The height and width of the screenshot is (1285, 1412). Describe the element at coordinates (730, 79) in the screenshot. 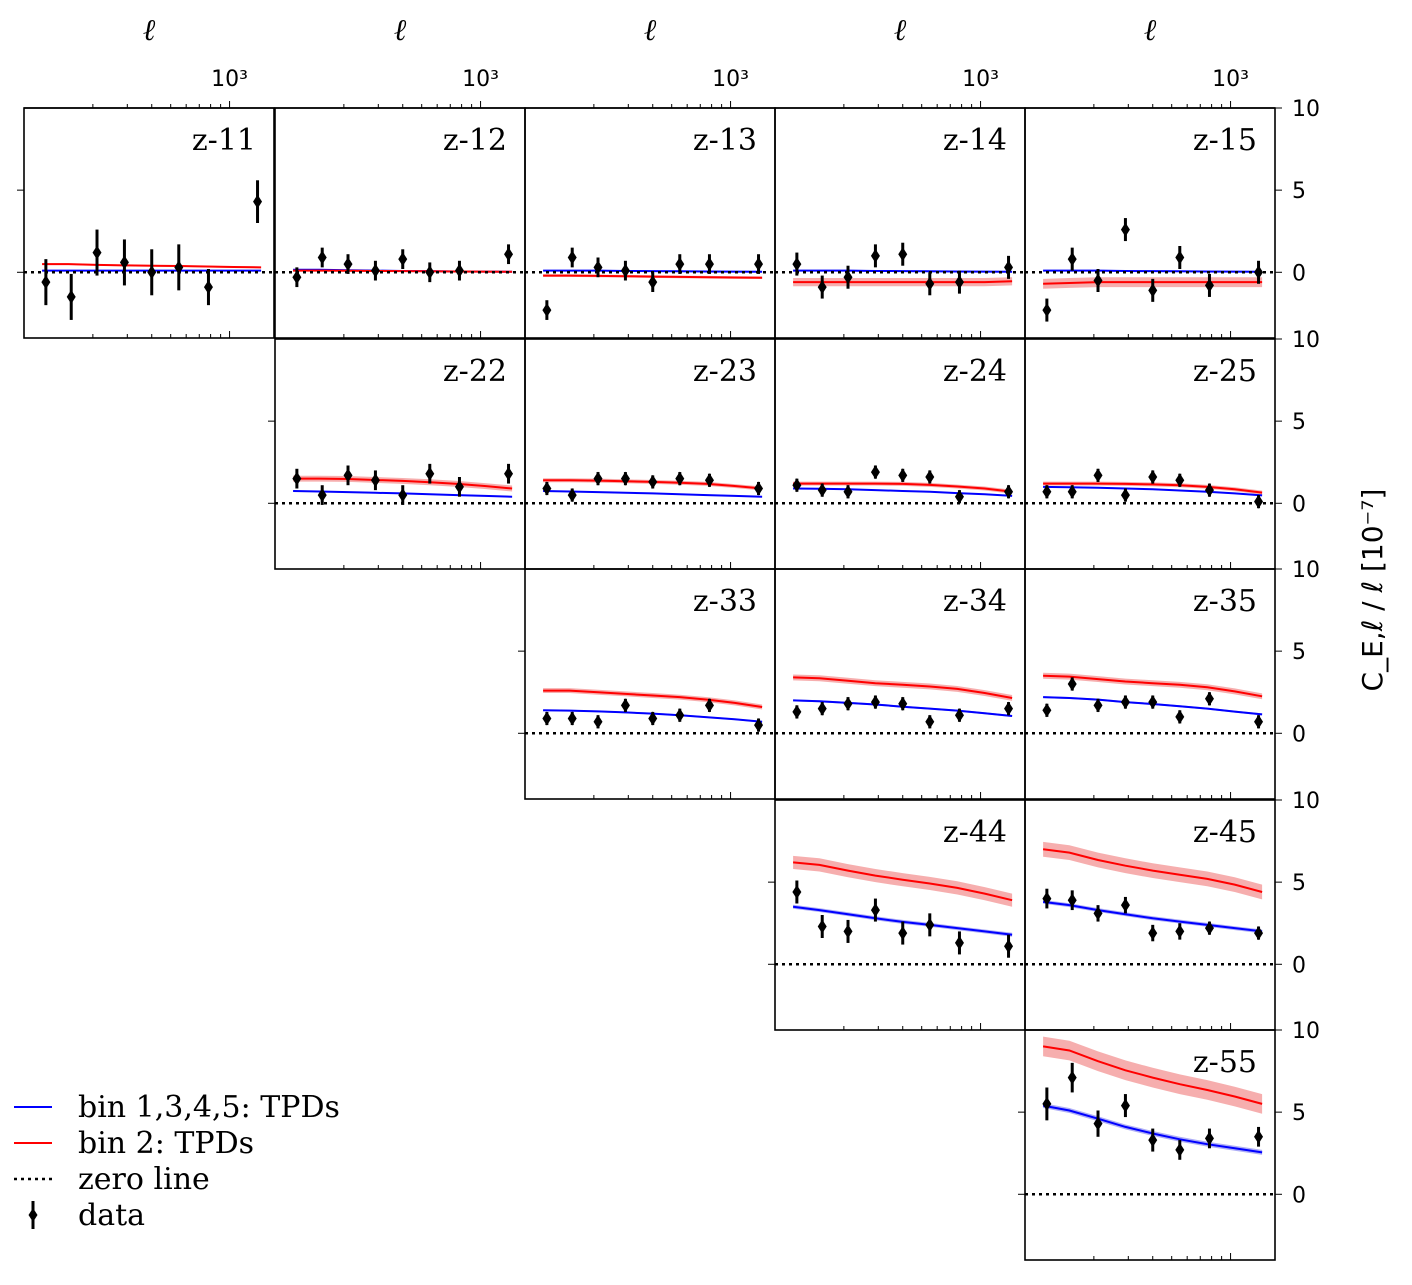

I see `top-x-tick-label-2: 10³` at that location.